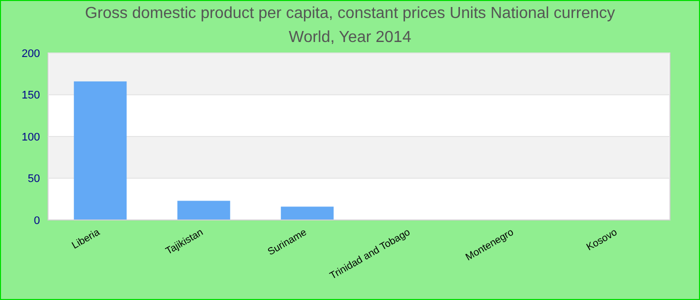  What do you see at coordinates (37, 220) in the screenshot?
I see `y-tick-label: 0` at bounding box center [37, 220].